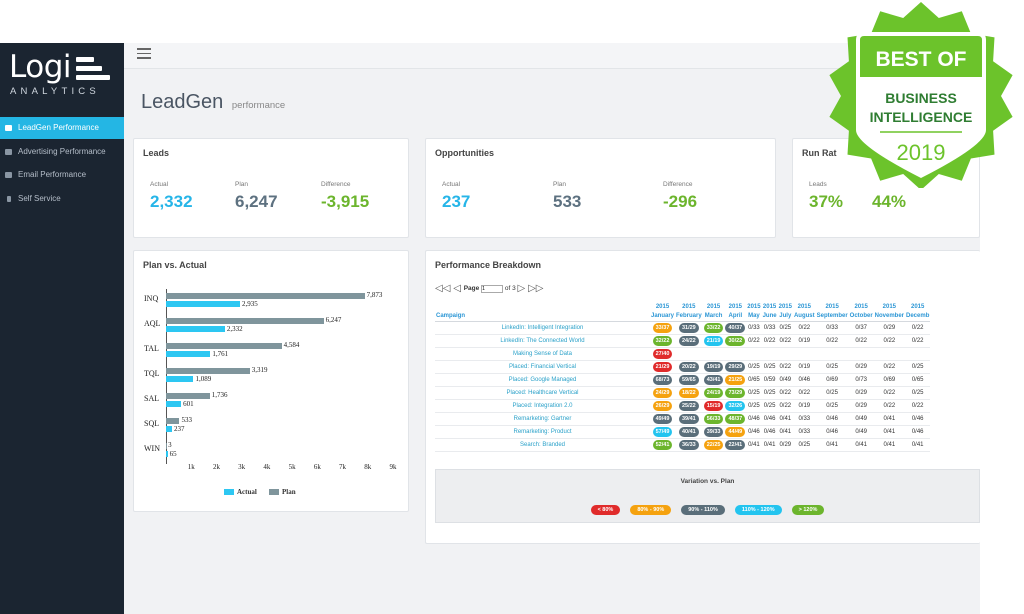 The width and height of the screenshot is (1024, 614). What do you see at coordinates (186, 420) in the screenshot?
I see `plan-value-label: 533` at bounding box center [186, 420].